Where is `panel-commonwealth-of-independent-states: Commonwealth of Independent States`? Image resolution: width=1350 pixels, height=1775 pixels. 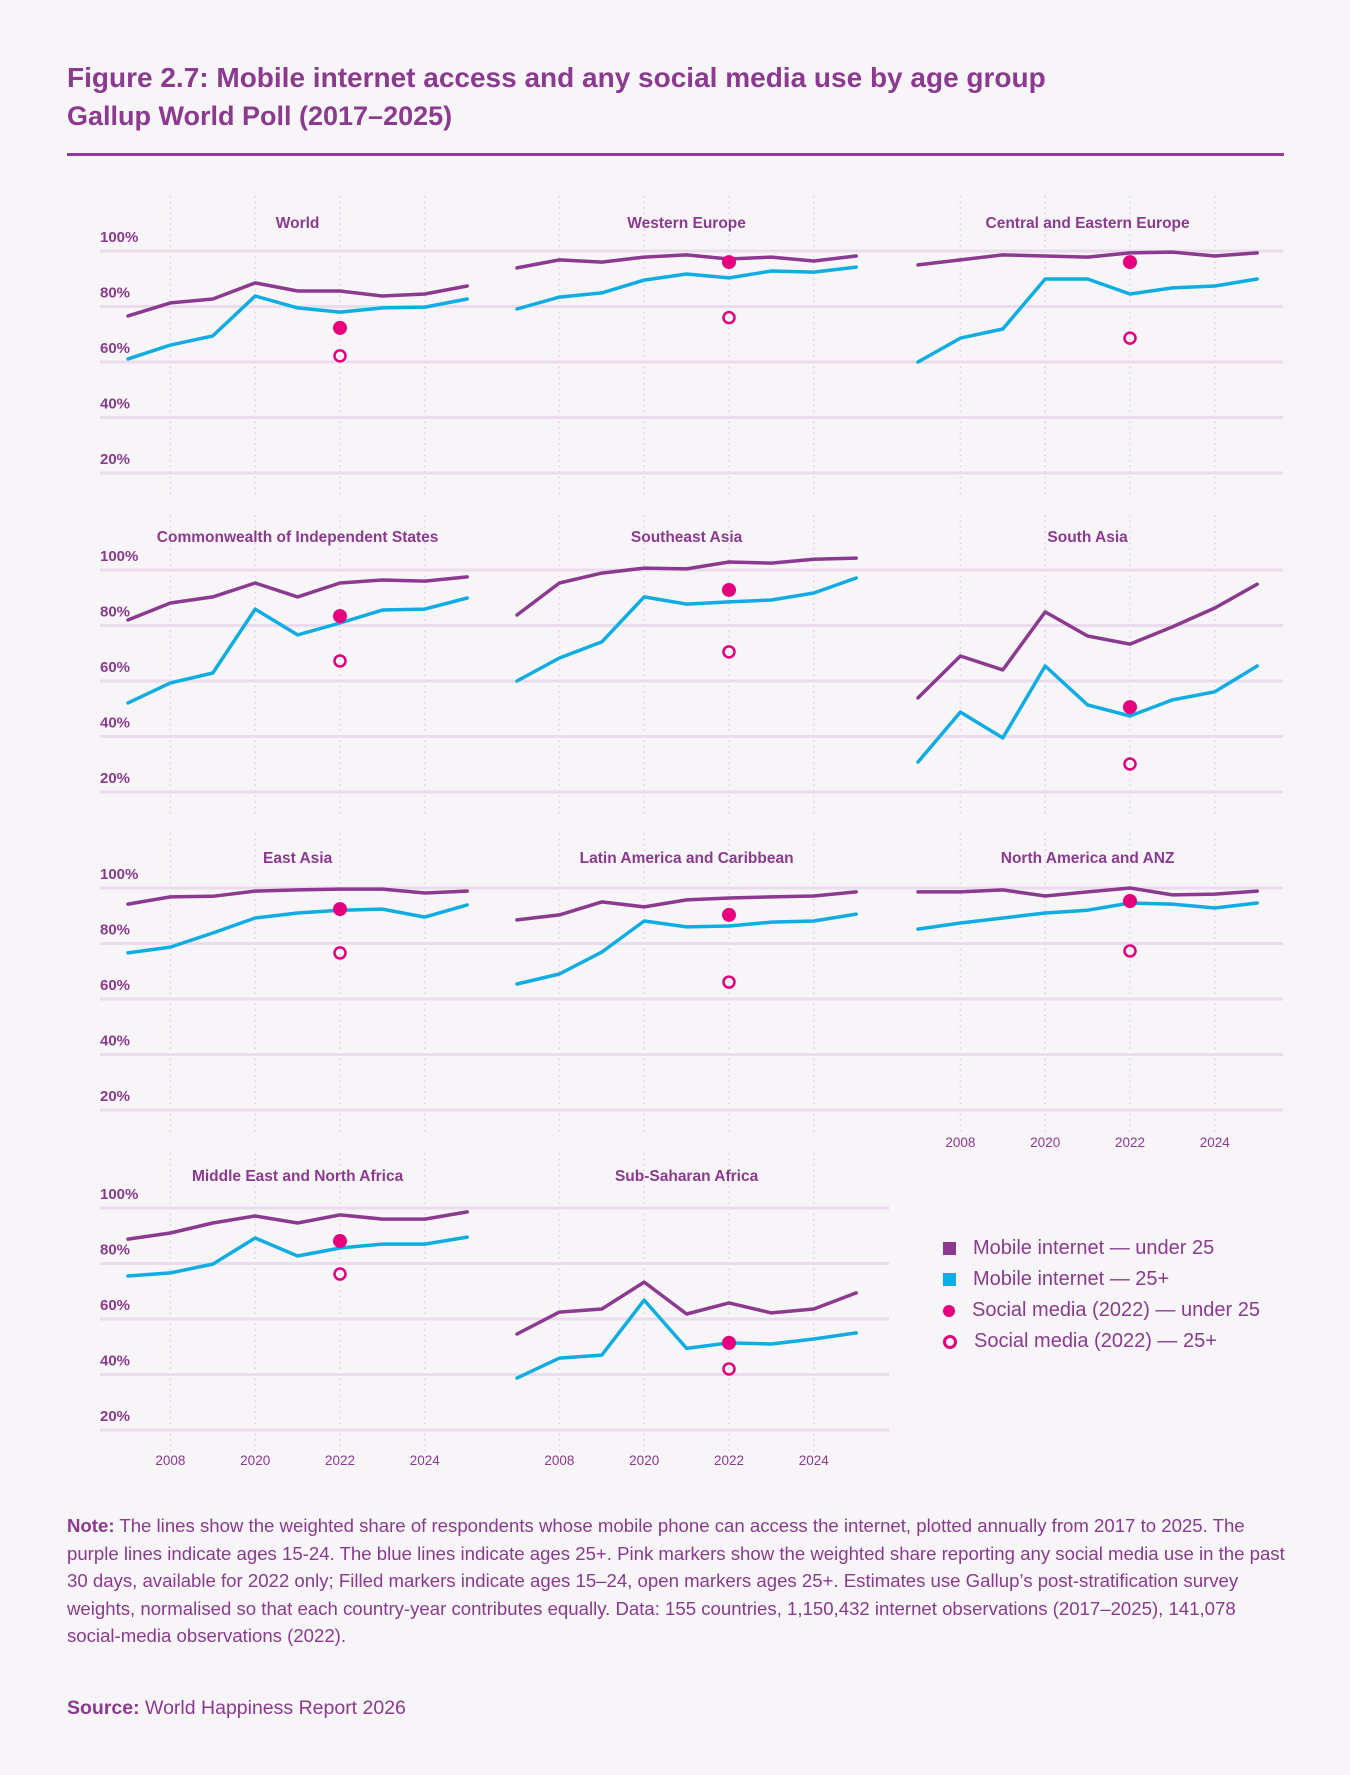 panel-commonwealth-of-independent-states: Commonwealth of Independent States is located at coordinates (297, 617).